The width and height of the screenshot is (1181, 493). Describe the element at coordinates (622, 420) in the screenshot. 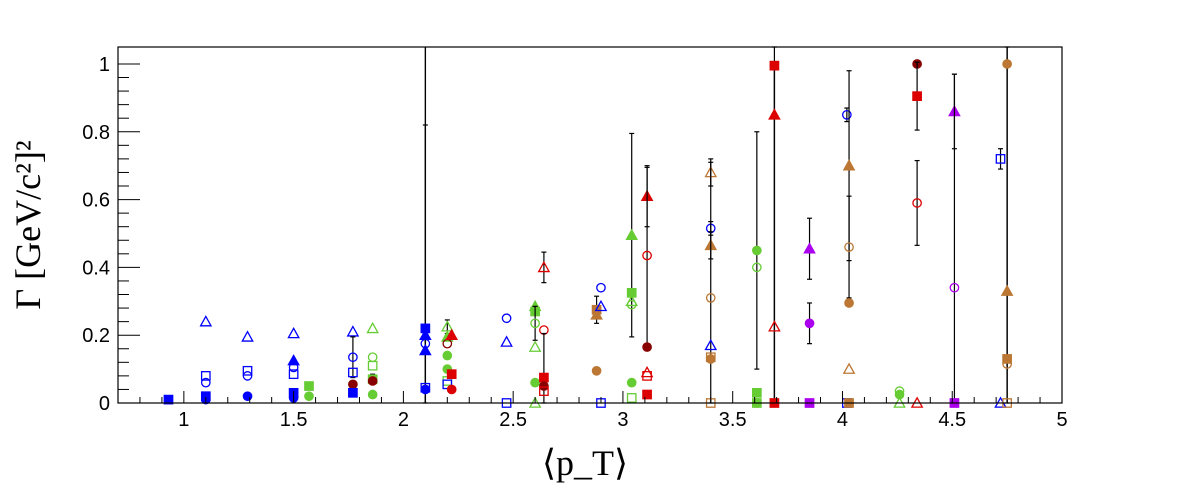

I see `x-tick-label: 3` at that location.